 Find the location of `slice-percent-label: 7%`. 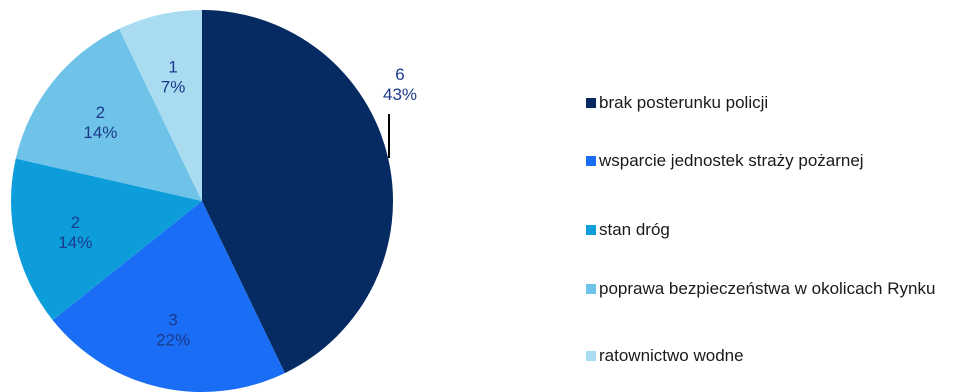

slice-percent-label: 7% is located at coordinates (173, 86).